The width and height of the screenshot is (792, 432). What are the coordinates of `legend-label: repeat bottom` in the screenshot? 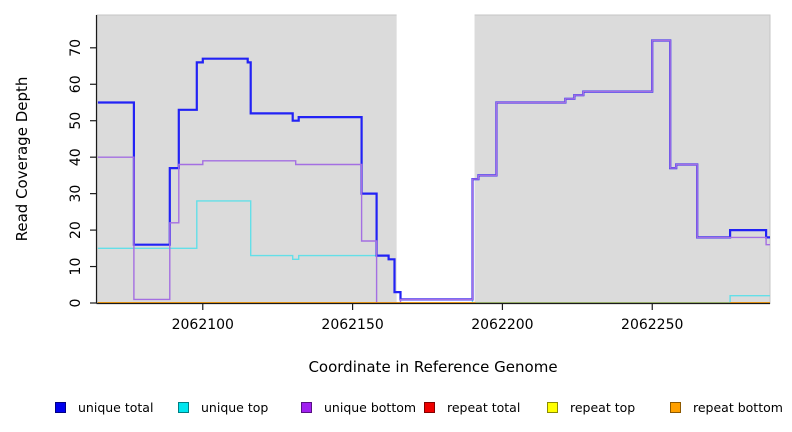 It's located at (738, 407).